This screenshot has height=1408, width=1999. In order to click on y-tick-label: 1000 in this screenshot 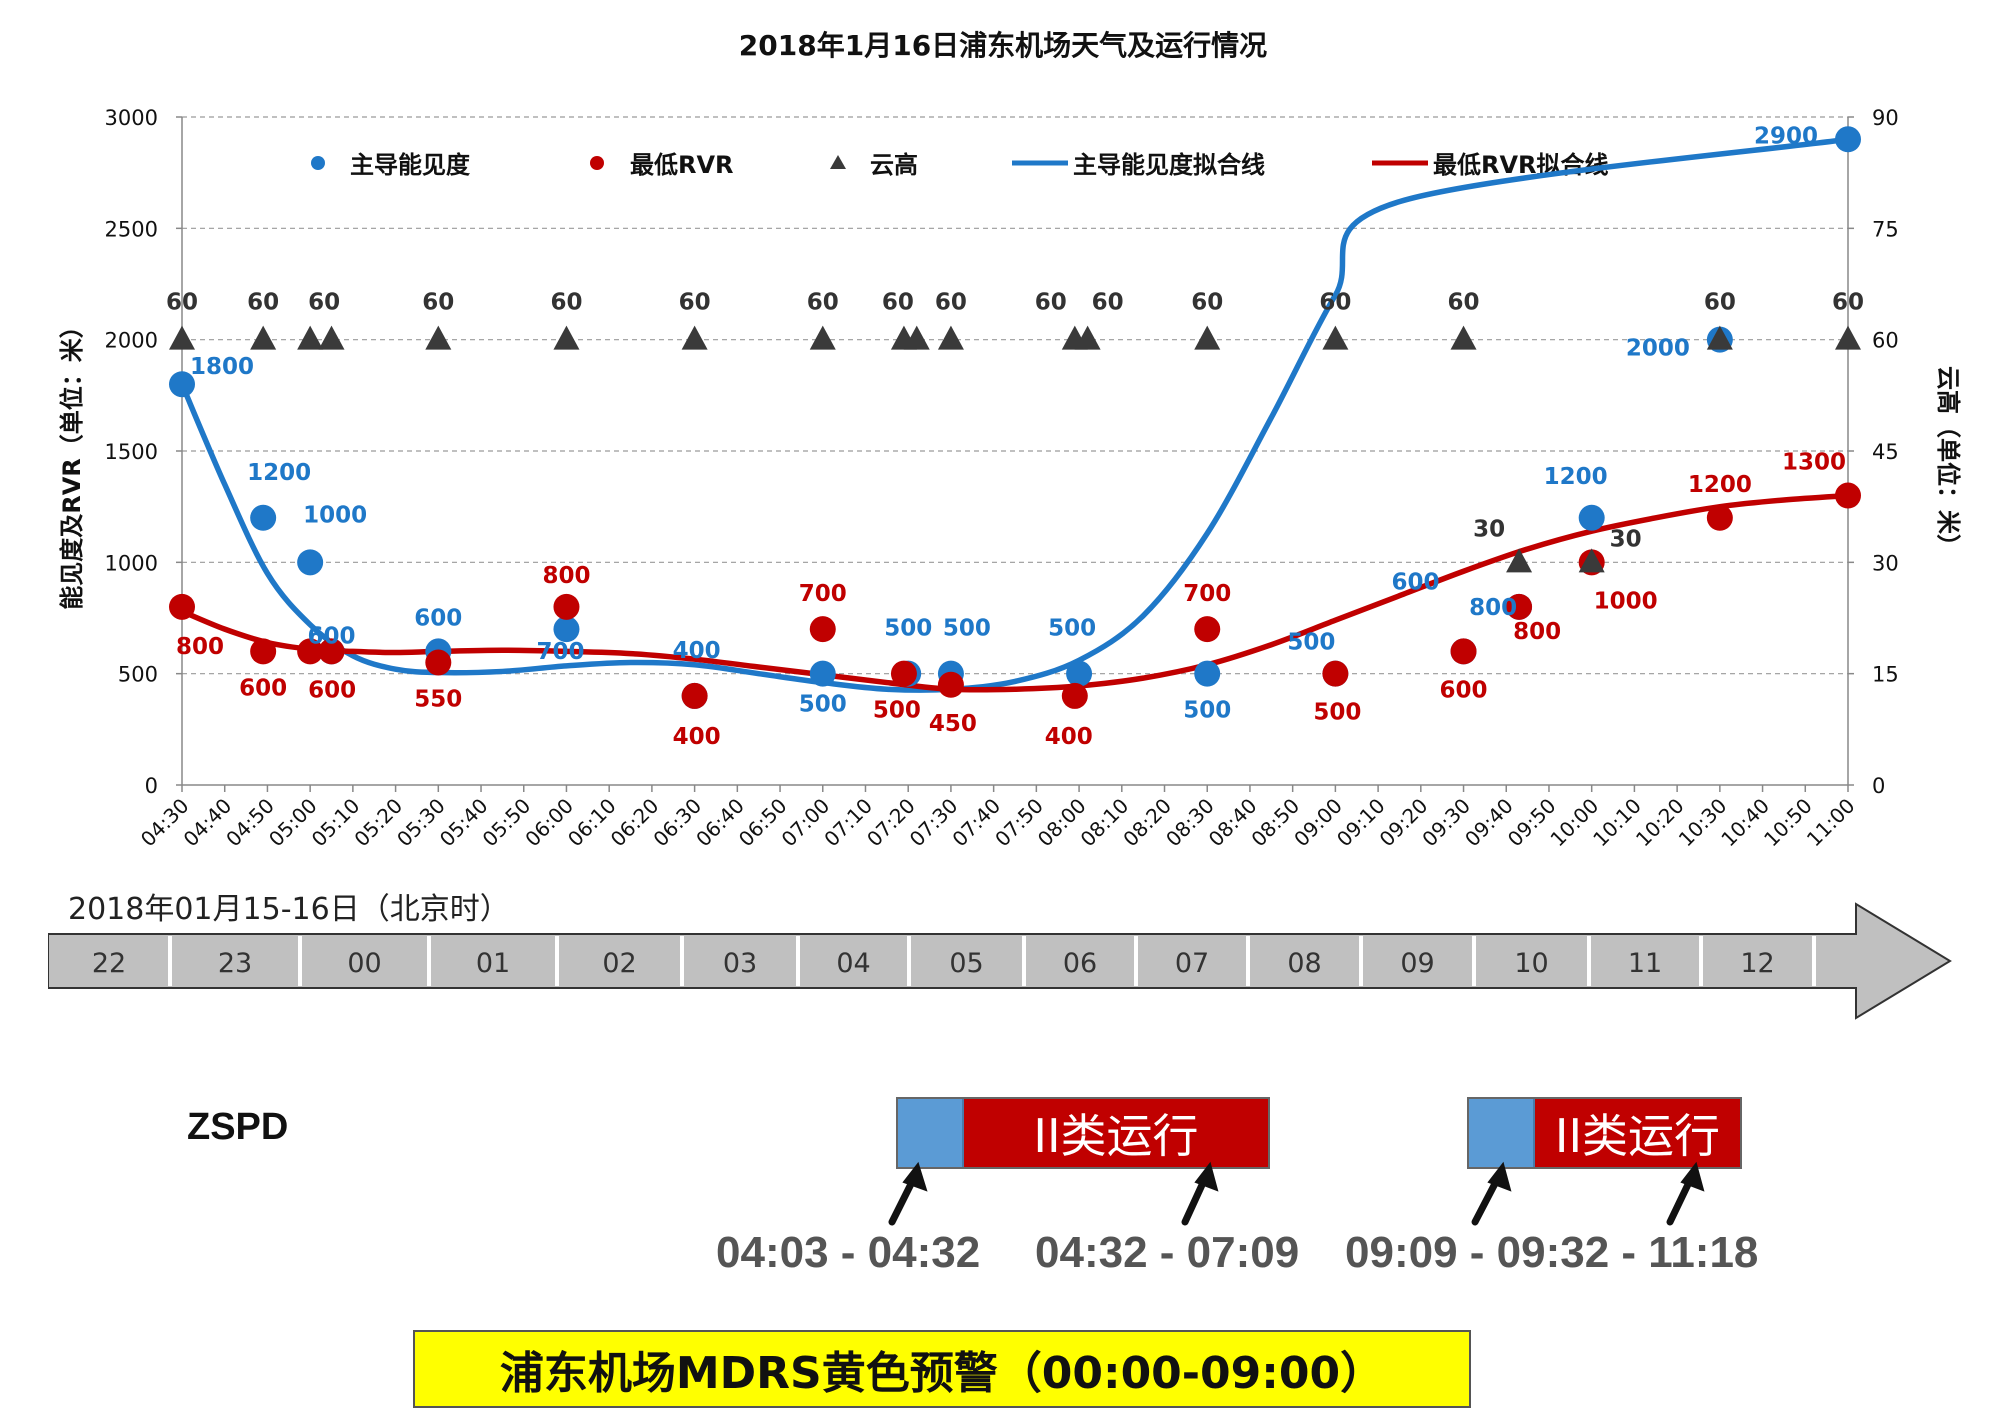, I will do `click(131, 563)`.